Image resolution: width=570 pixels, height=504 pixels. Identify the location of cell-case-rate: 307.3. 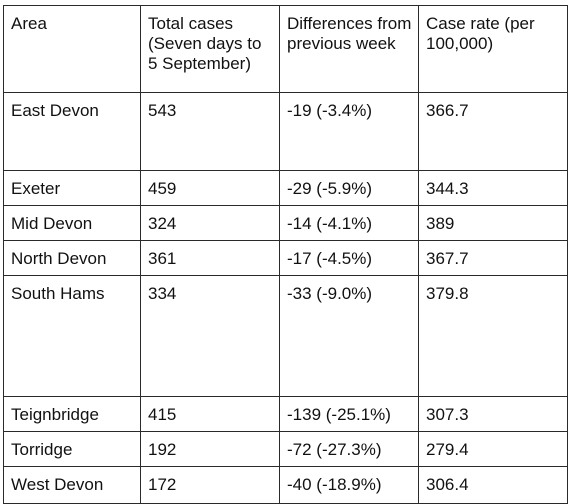
(493, 414).